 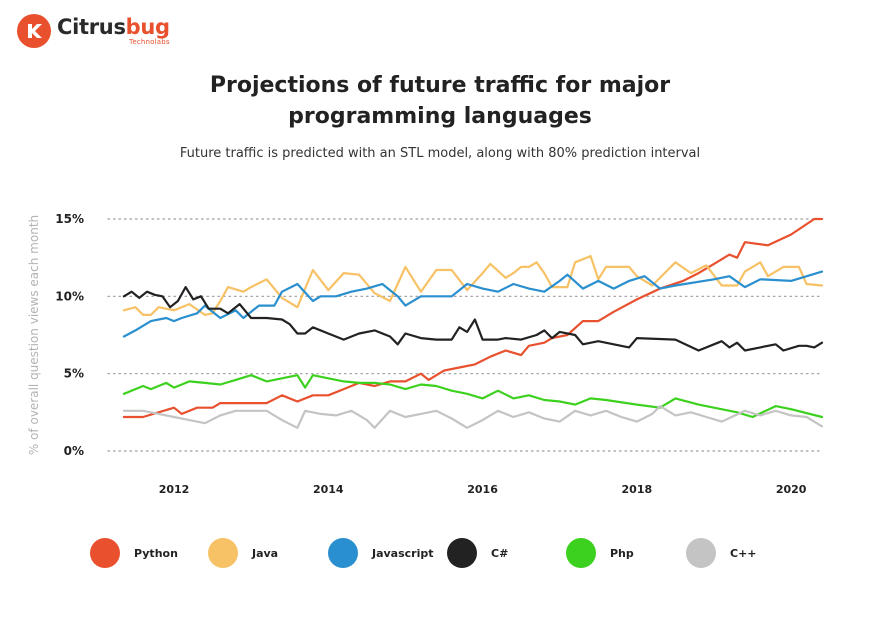 What do you see at coordinates (328, 489) in the screenshot?
I see `x-tick-label: 2014` at bounding box center [328, 489].